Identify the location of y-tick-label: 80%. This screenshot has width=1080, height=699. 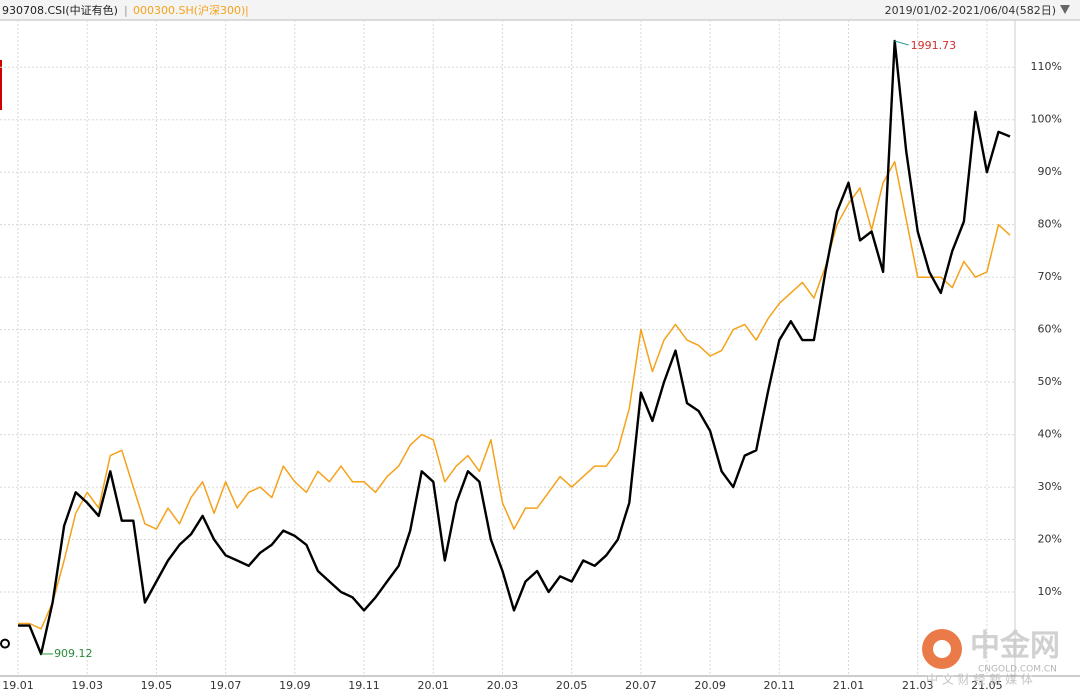
(1050, 224).